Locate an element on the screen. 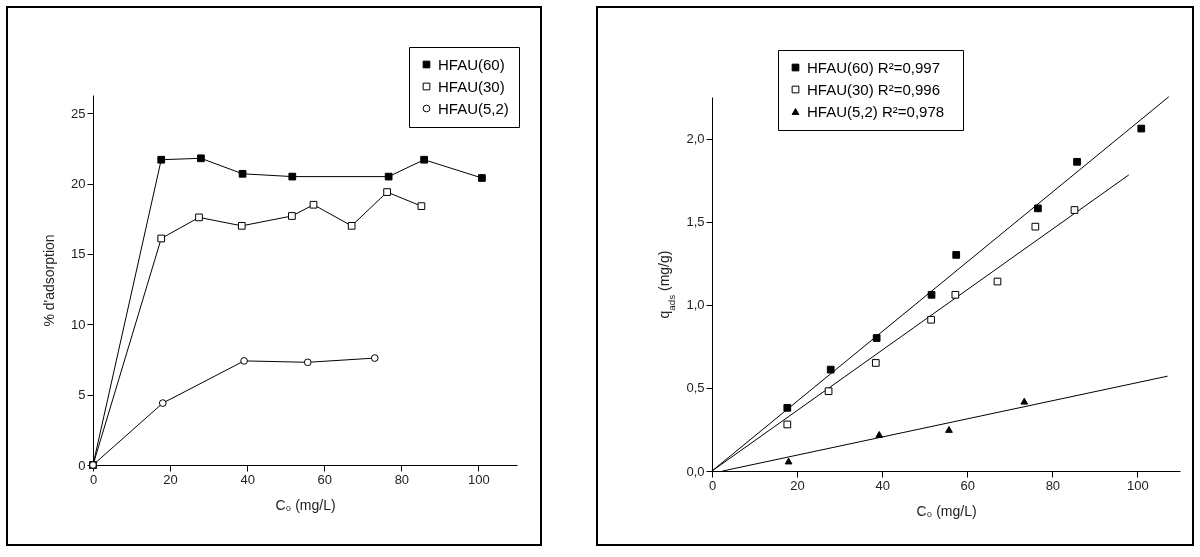 The image size is (1200, 557). legend-label: HFAU(30) R²=0,996 is located at coordinates (873, 89).